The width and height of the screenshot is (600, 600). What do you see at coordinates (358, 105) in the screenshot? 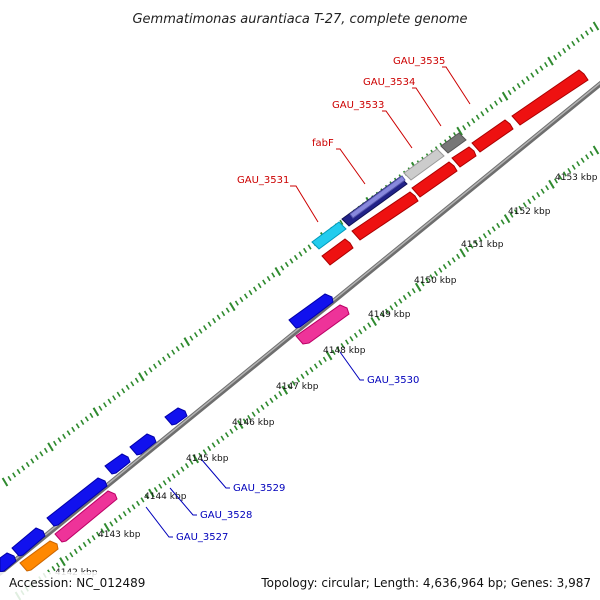
I see `gene-label-gau-3533: GAU_3533` at bounding box center [358, 105].